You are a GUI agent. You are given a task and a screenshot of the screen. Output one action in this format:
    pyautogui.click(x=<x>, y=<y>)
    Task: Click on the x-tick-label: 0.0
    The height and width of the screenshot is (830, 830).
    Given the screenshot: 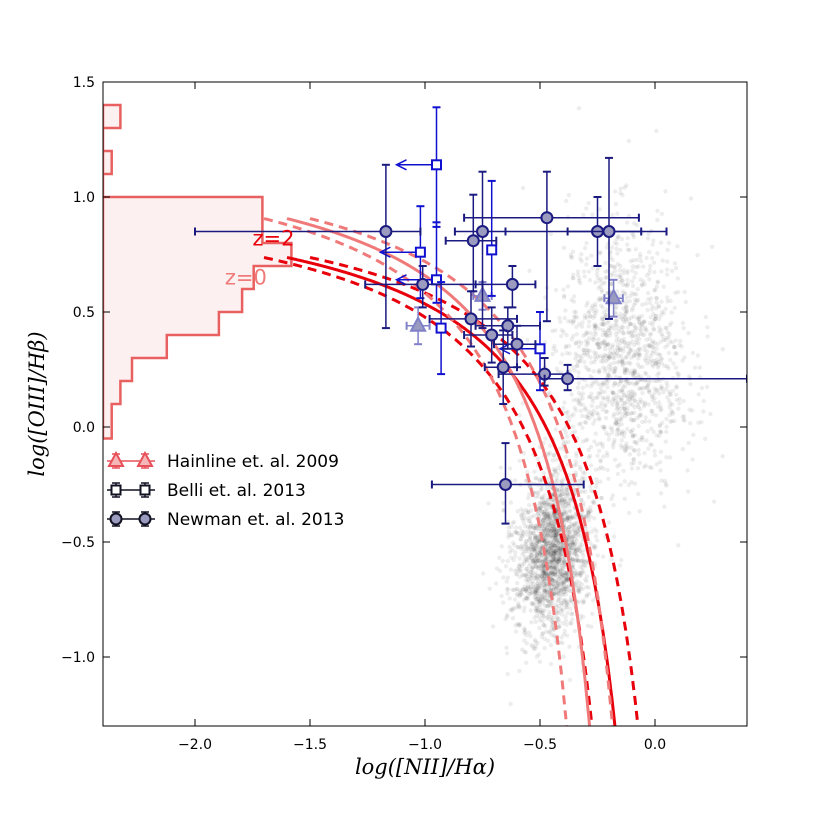 What is the action you would take?
    pyautogui.click(x=655, y=745)
    